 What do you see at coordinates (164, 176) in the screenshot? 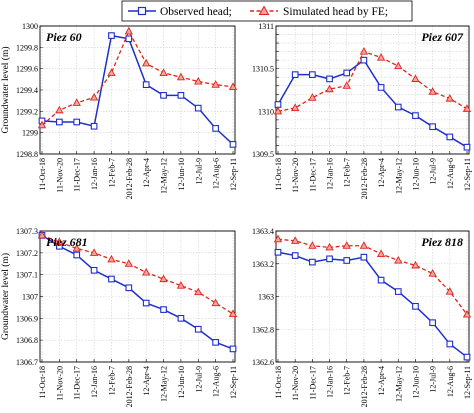
I see `p1-xtick-label: 12-May-12` at bounding box center [164, 176].